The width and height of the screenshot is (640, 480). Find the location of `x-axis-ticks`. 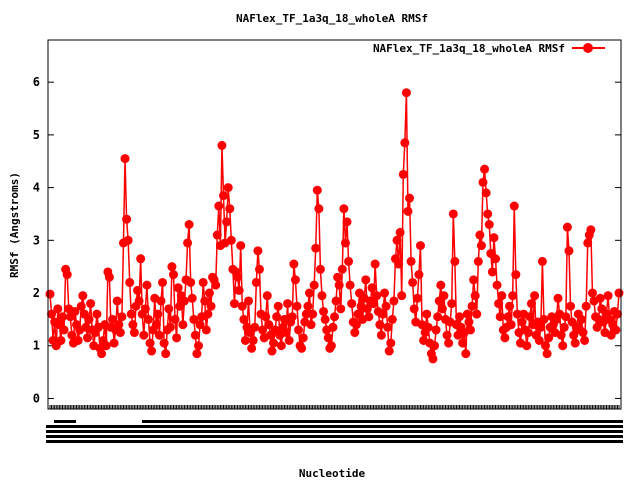

x-axis-ticks is located at coordinates (334, 424).